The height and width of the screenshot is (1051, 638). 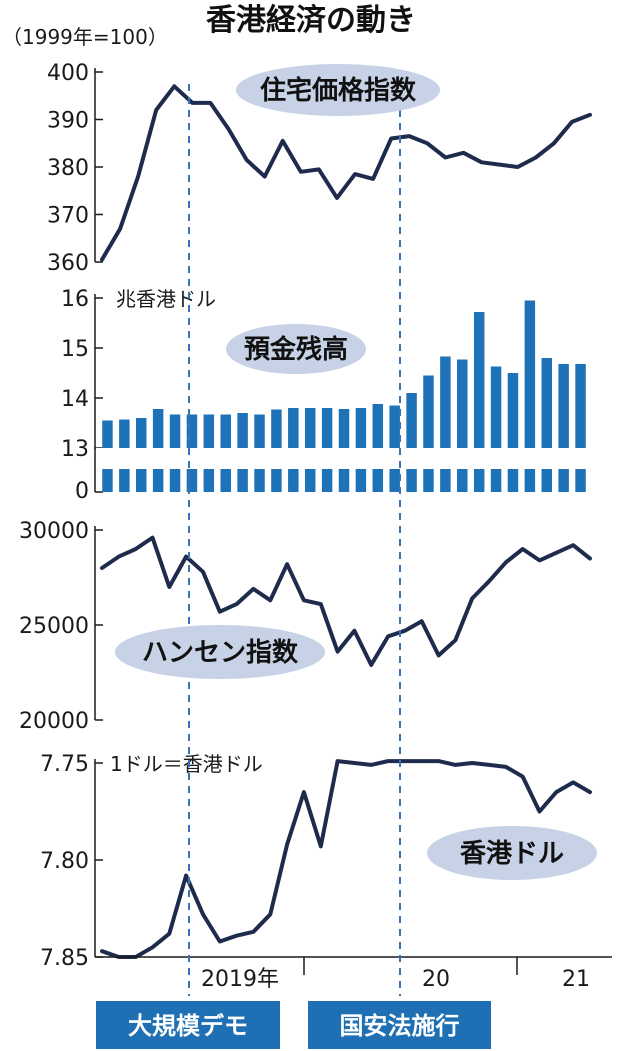 I want to click on event-label: 国安法施行, so click(x=400, y=1026).